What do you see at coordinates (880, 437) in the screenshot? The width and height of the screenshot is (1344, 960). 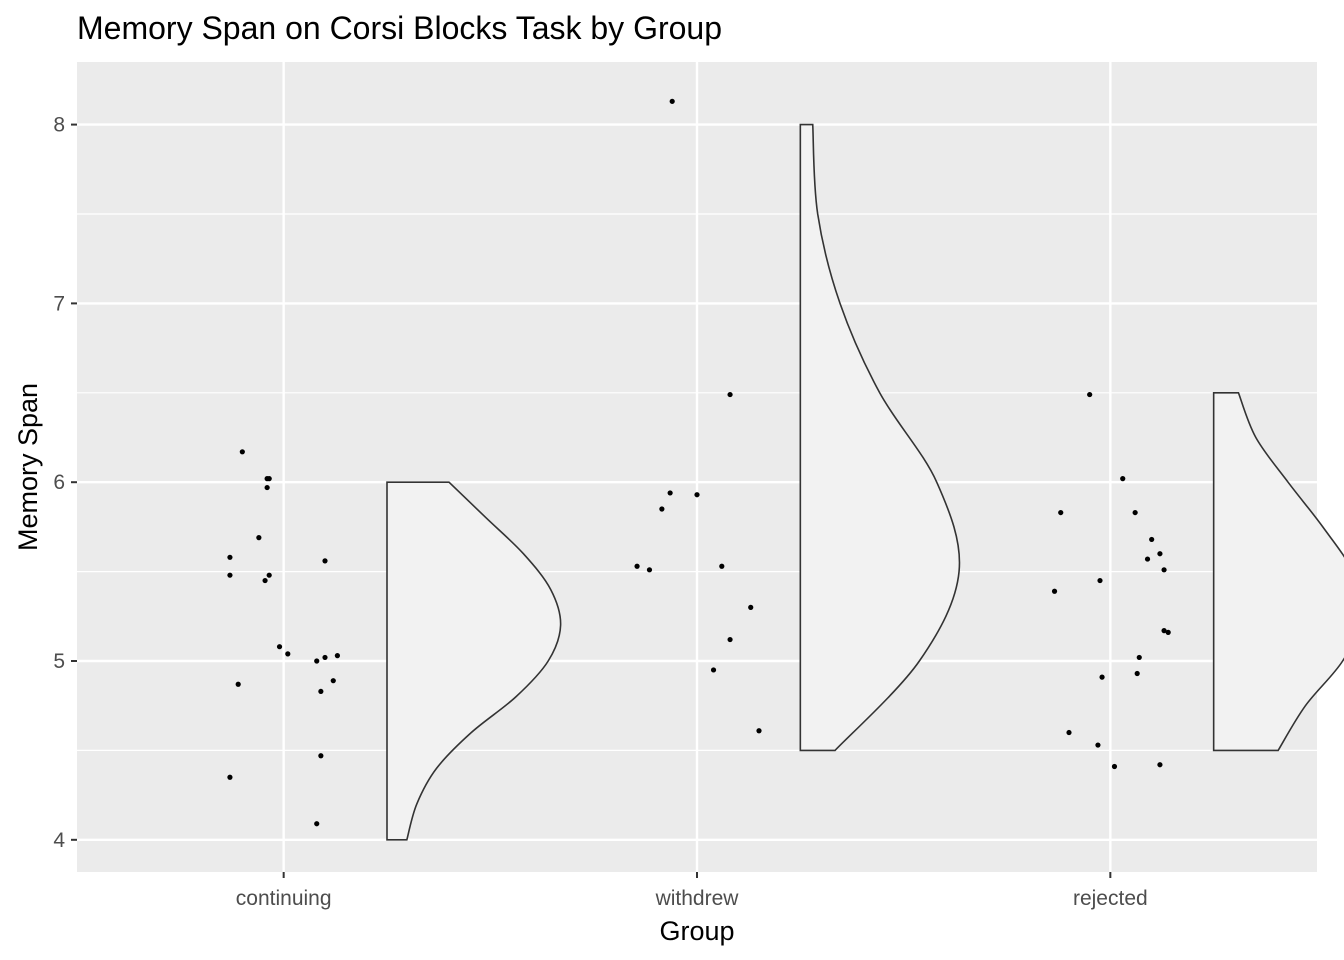 I see `violin-withdrew` at bounding box center [880, 437].